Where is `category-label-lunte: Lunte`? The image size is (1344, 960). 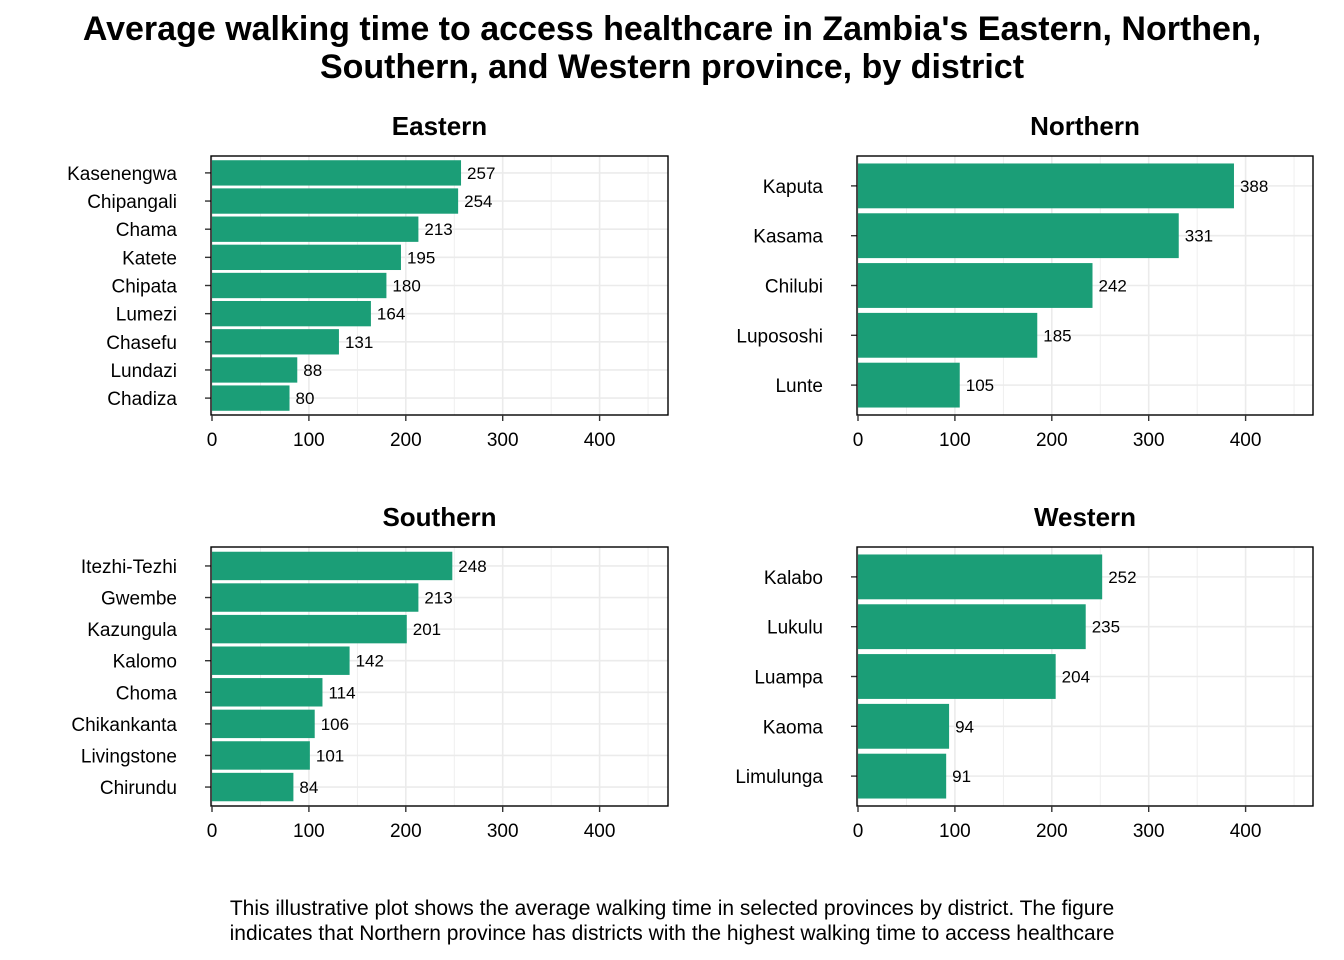
category-label-lunte: Lunte is located at coordinates (799, 386).